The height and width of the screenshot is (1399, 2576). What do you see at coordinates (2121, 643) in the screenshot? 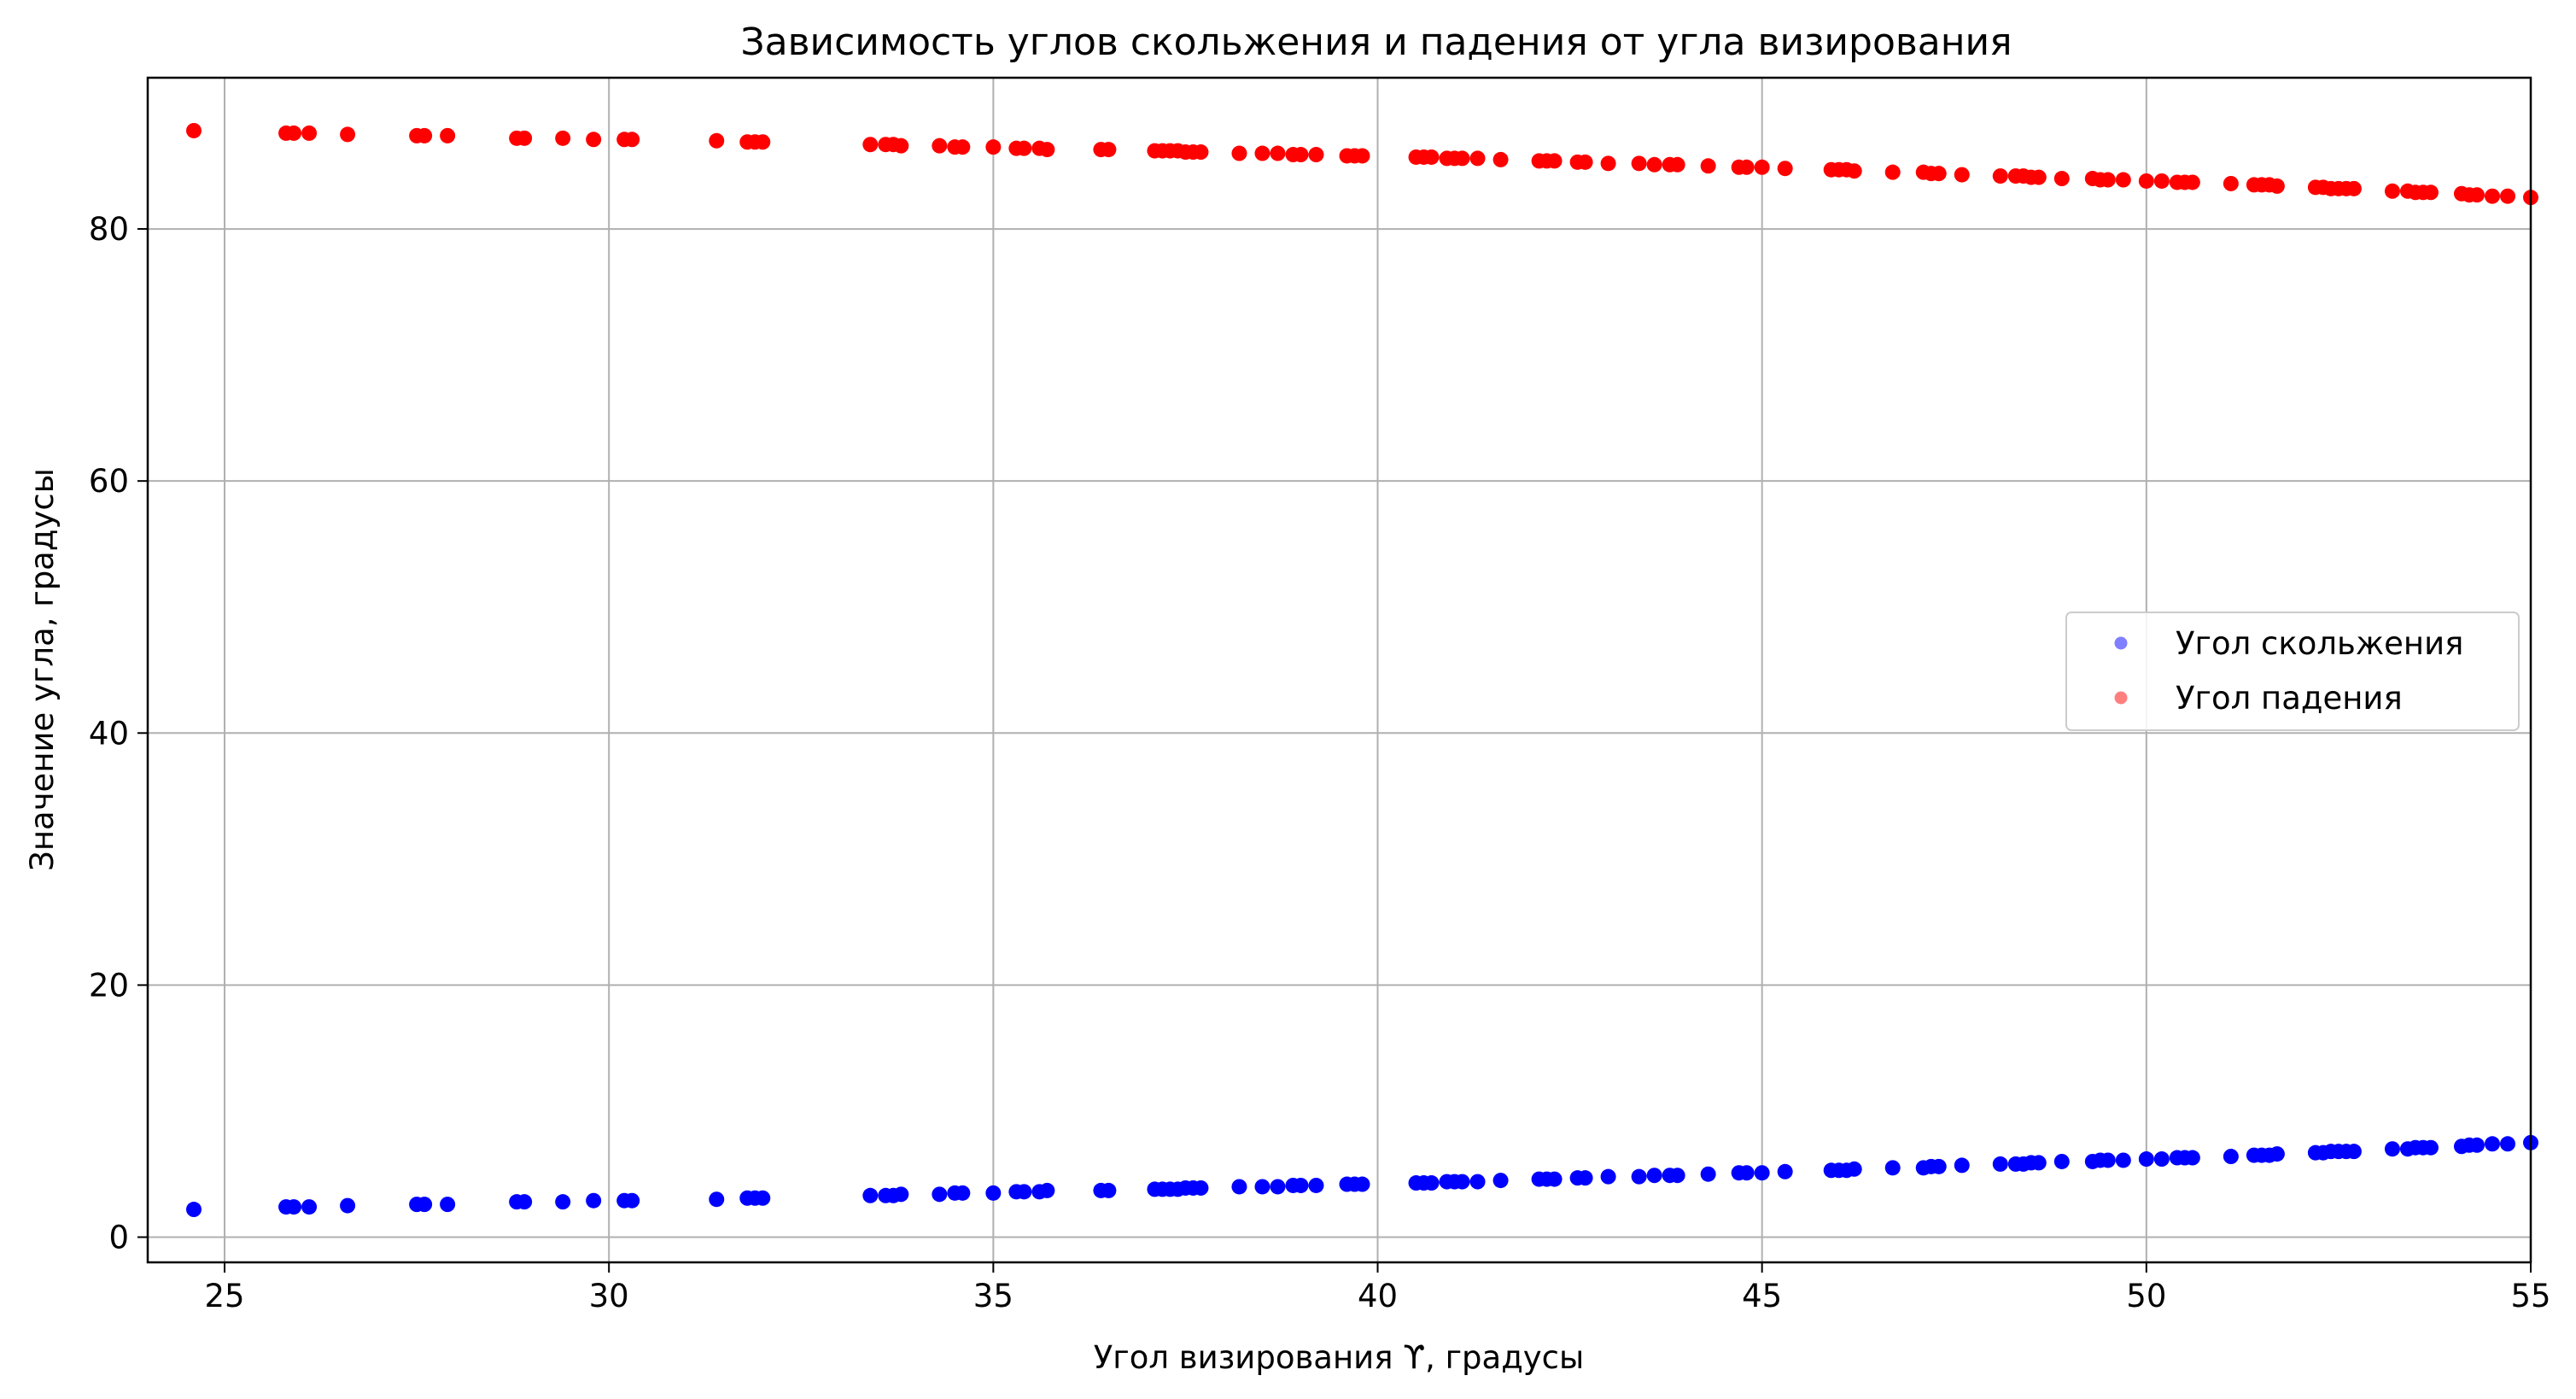
I see `legend-marker-sliding` at bounding box center [2121, 643].